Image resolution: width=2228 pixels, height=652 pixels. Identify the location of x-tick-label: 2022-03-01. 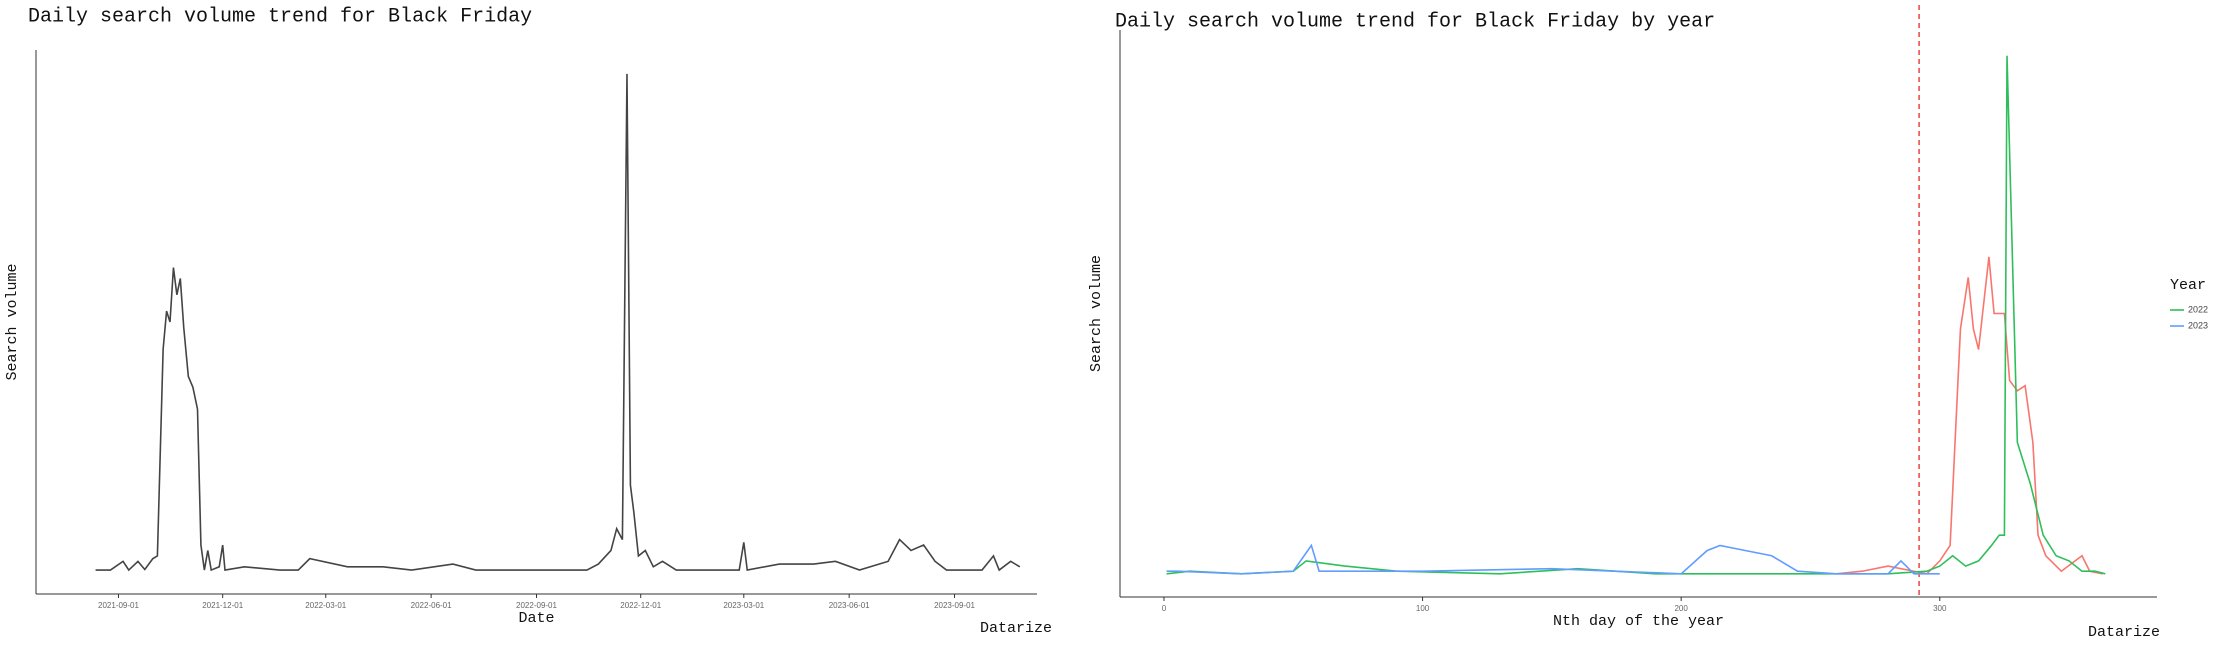
(325, 605).